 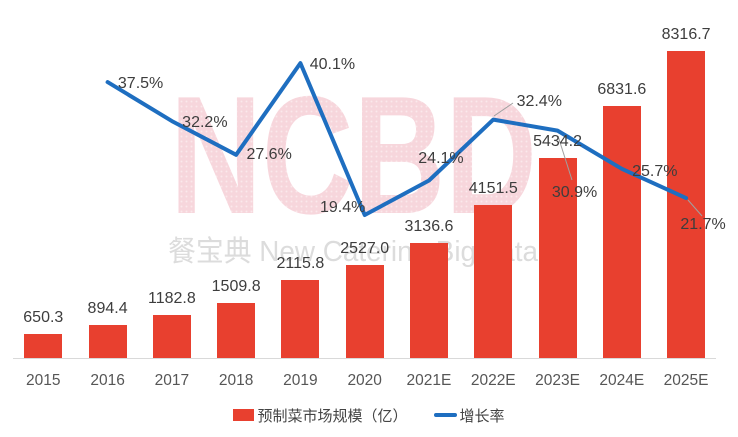 I want to click on legend: 预制菜市场规模（亿） 增长率, so click(x=369, y=415).